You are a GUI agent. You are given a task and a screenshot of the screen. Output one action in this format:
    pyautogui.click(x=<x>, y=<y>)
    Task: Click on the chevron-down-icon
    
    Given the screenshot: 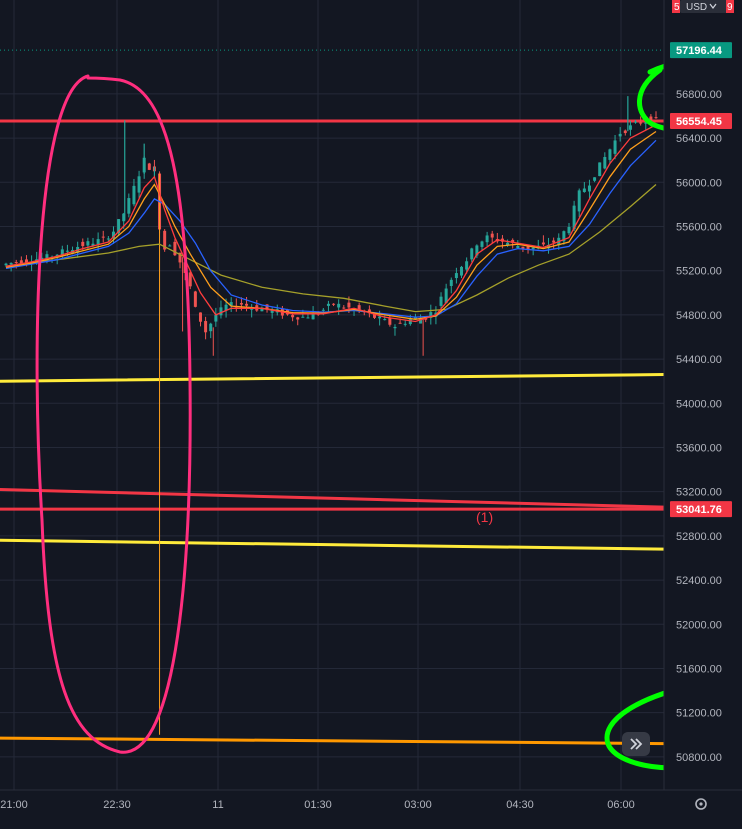 What is the action you would take?
    pyautogui.click(x=713, y=6)
    